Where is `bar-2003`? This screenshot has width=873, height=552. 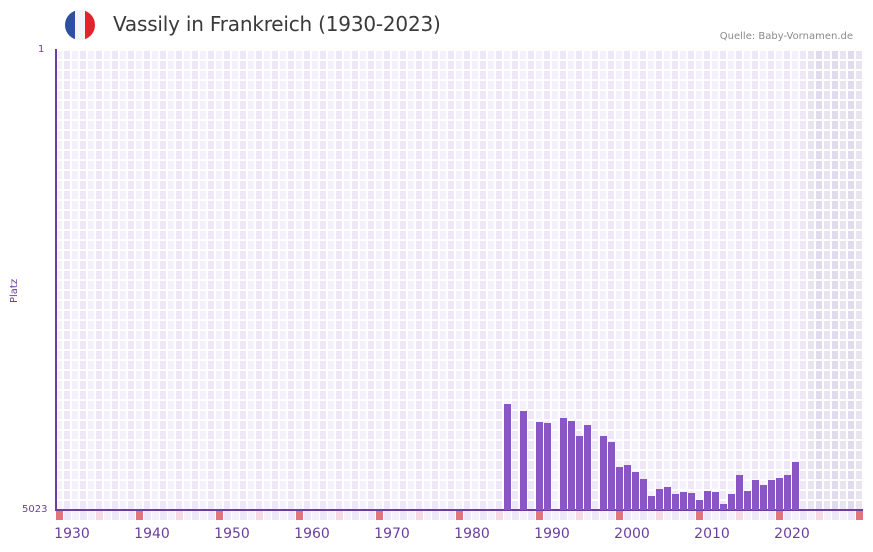
bar-2003 is located at coordinates (643, 494).